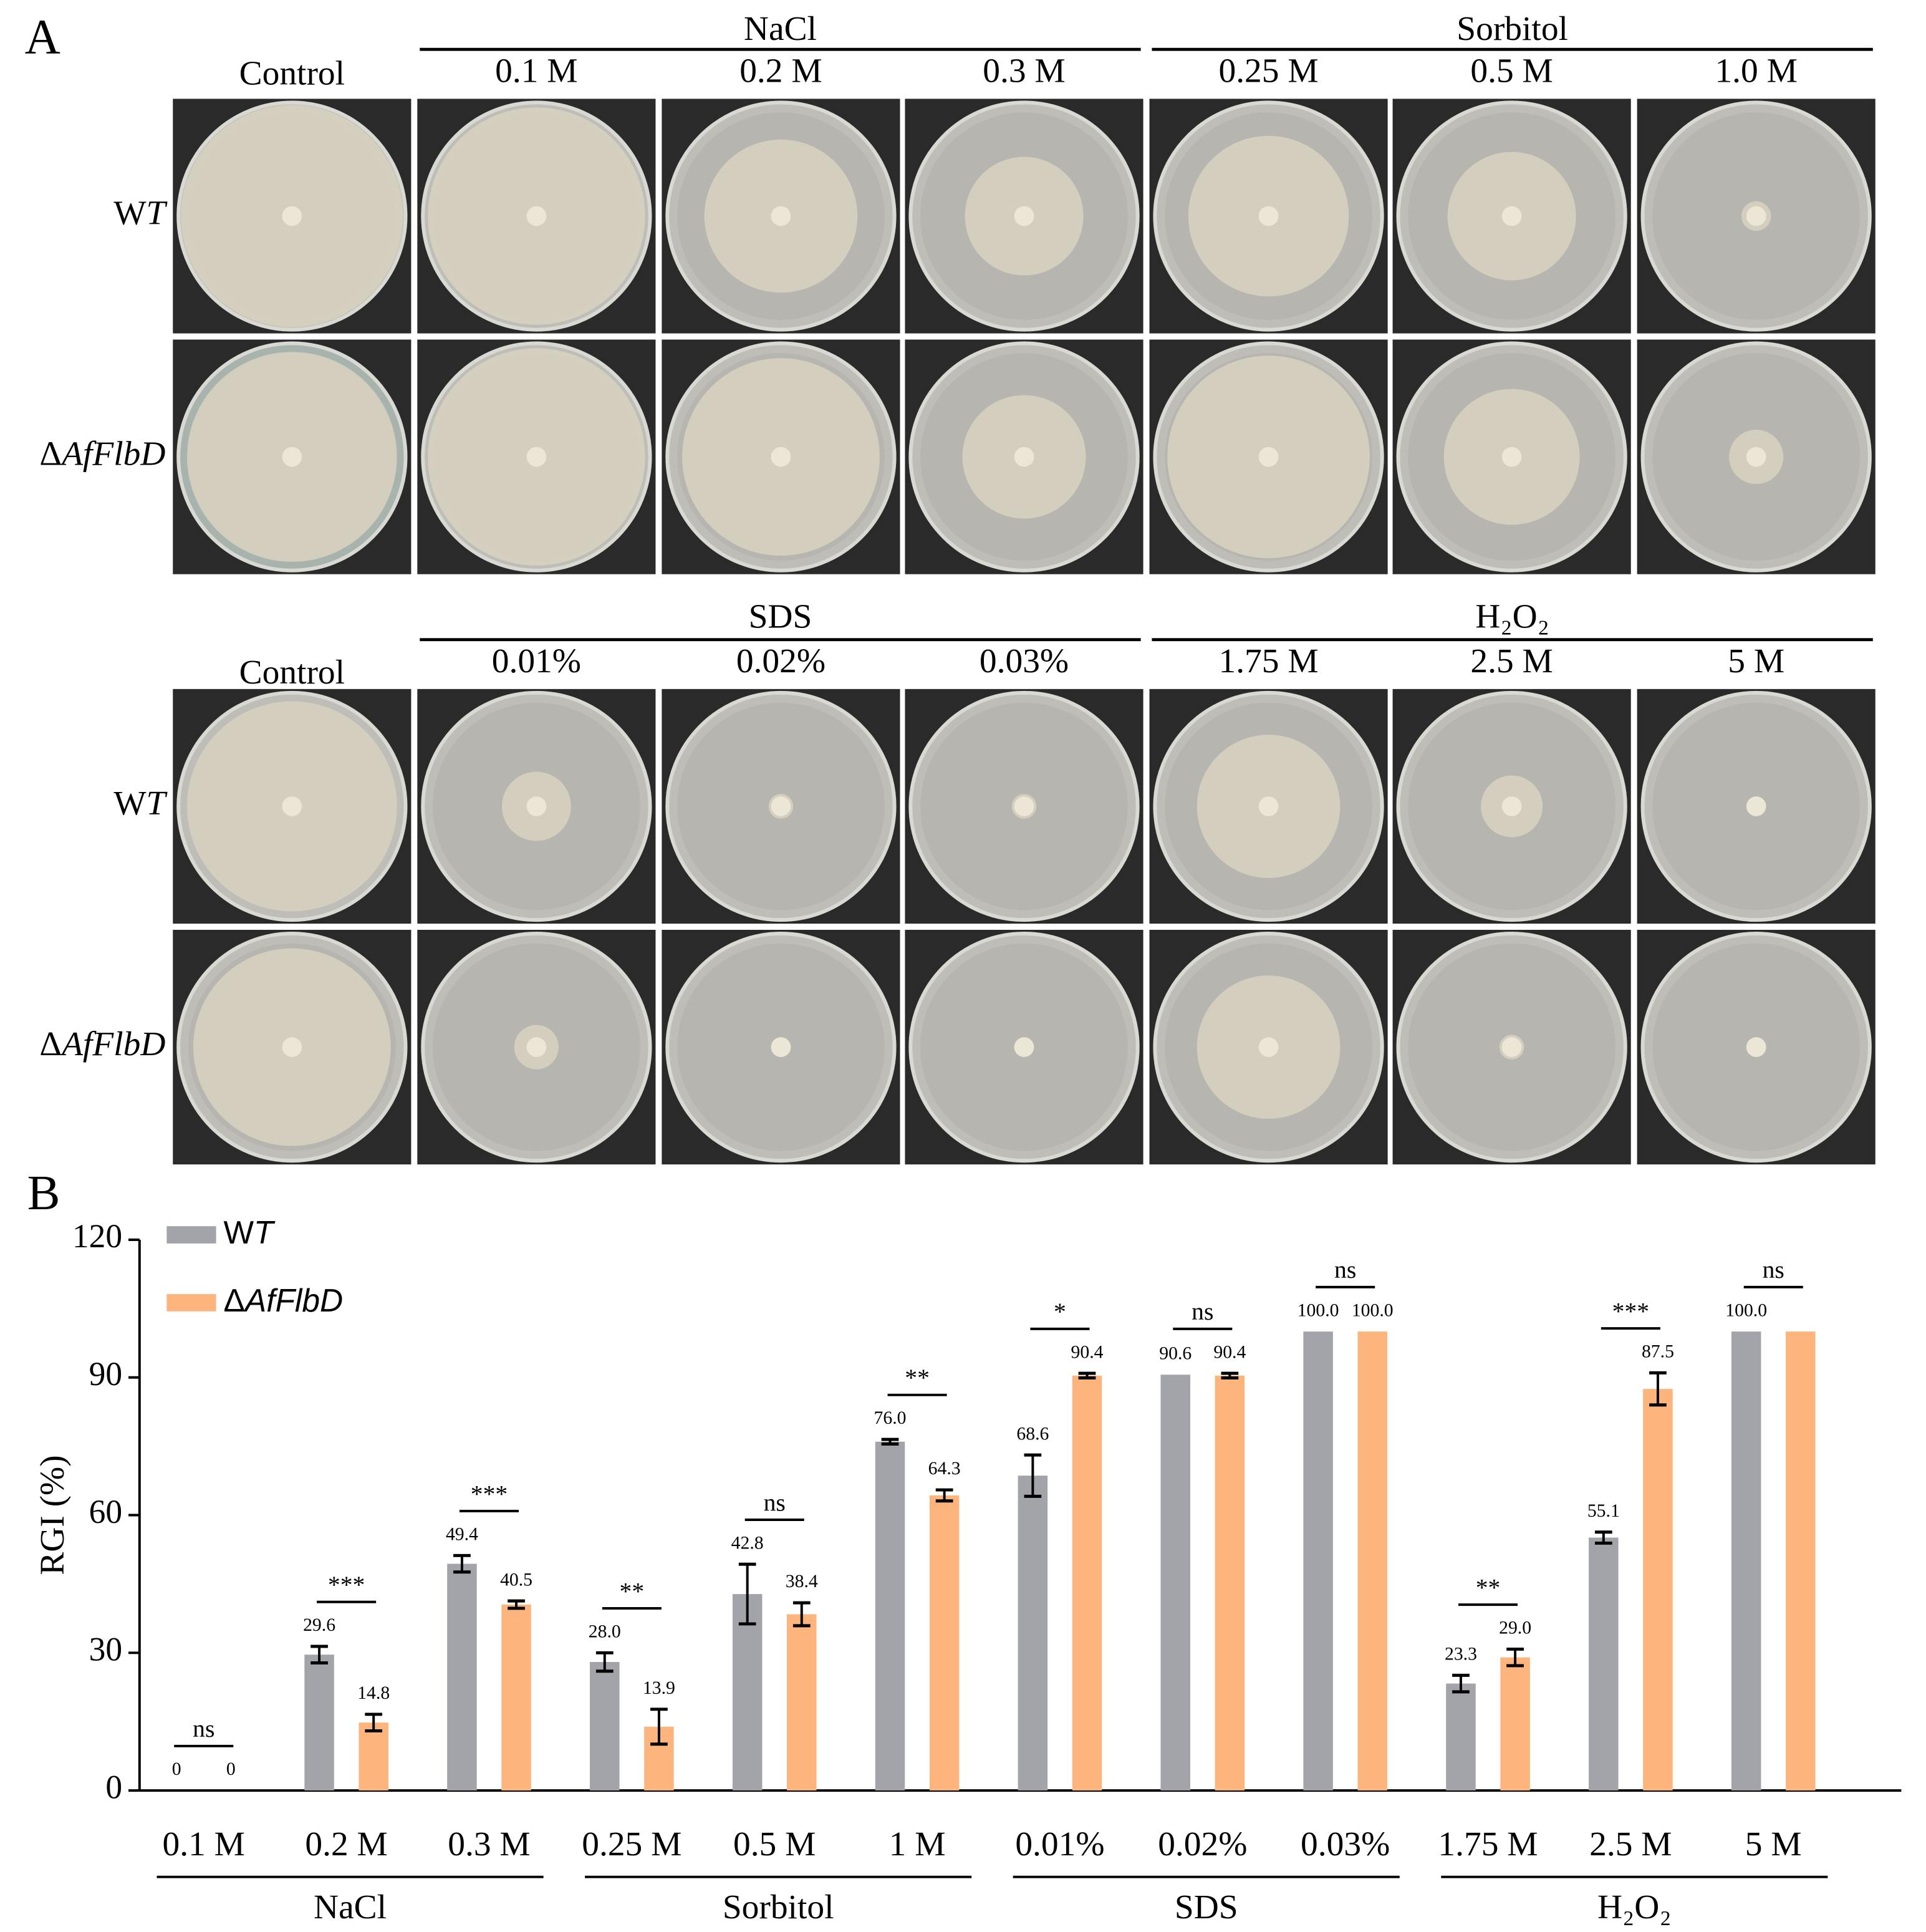  What do you see at coordinates (1511, 661) in the screenshot?
I see `column-header: 2.5 M` at bounding box center [1511, 661].